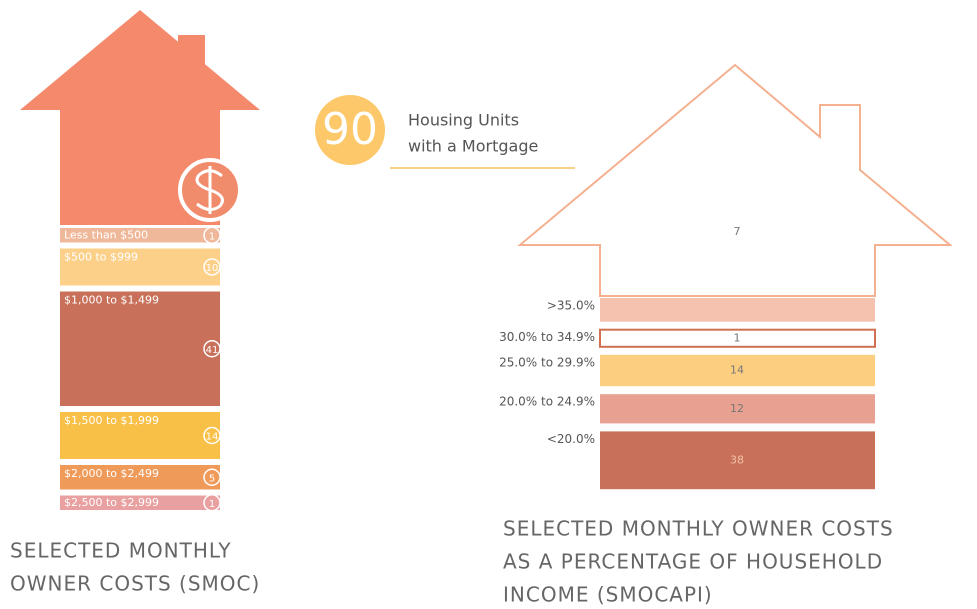 This screenshot has width=977, height=609. I want to click on house-roof, so click(140, 60).